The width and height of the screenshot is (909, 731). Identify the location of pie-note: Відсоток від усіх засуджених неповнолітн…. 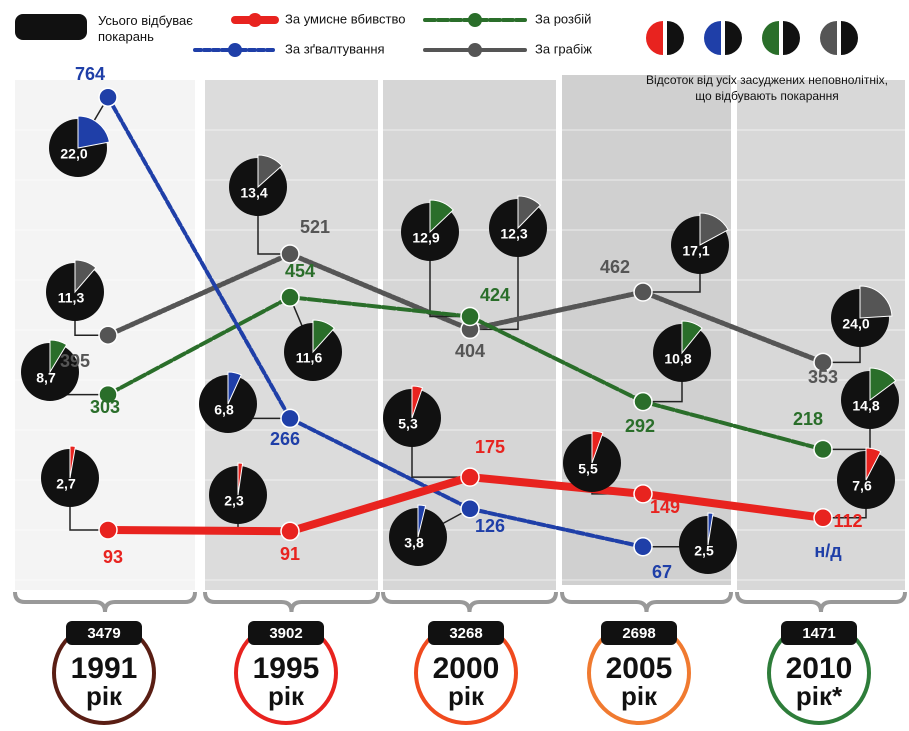
(767, 88).